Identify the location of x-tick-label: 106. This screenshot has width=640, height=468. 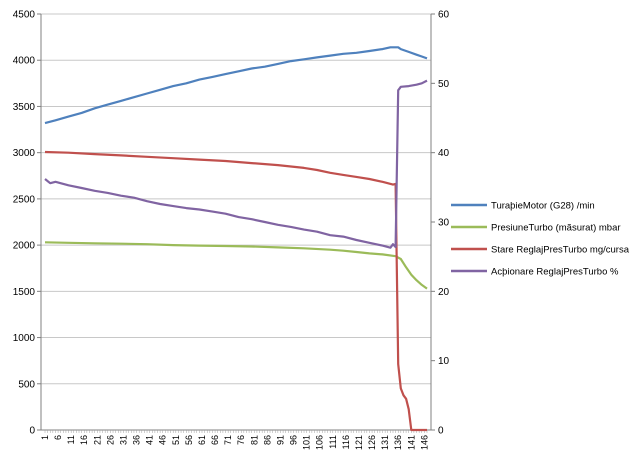
(320, 442).